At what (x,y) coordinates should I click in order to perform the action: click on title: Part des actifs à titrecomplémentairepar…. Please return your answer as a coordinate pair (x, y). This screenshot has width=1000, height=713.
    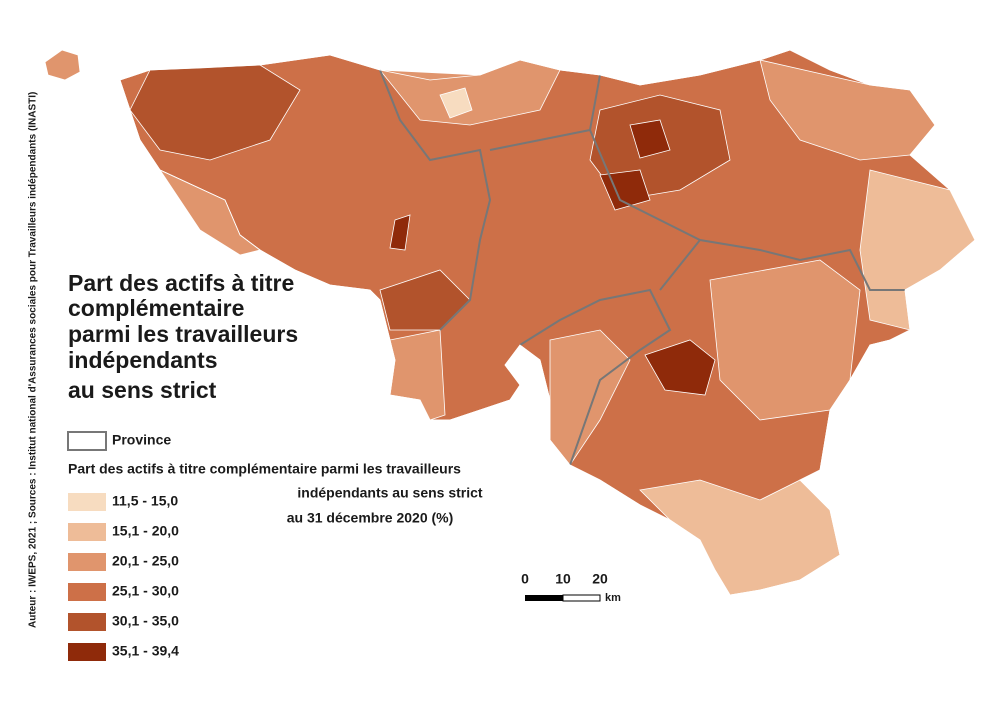
    Looking at the image, I should click on (183, 336).